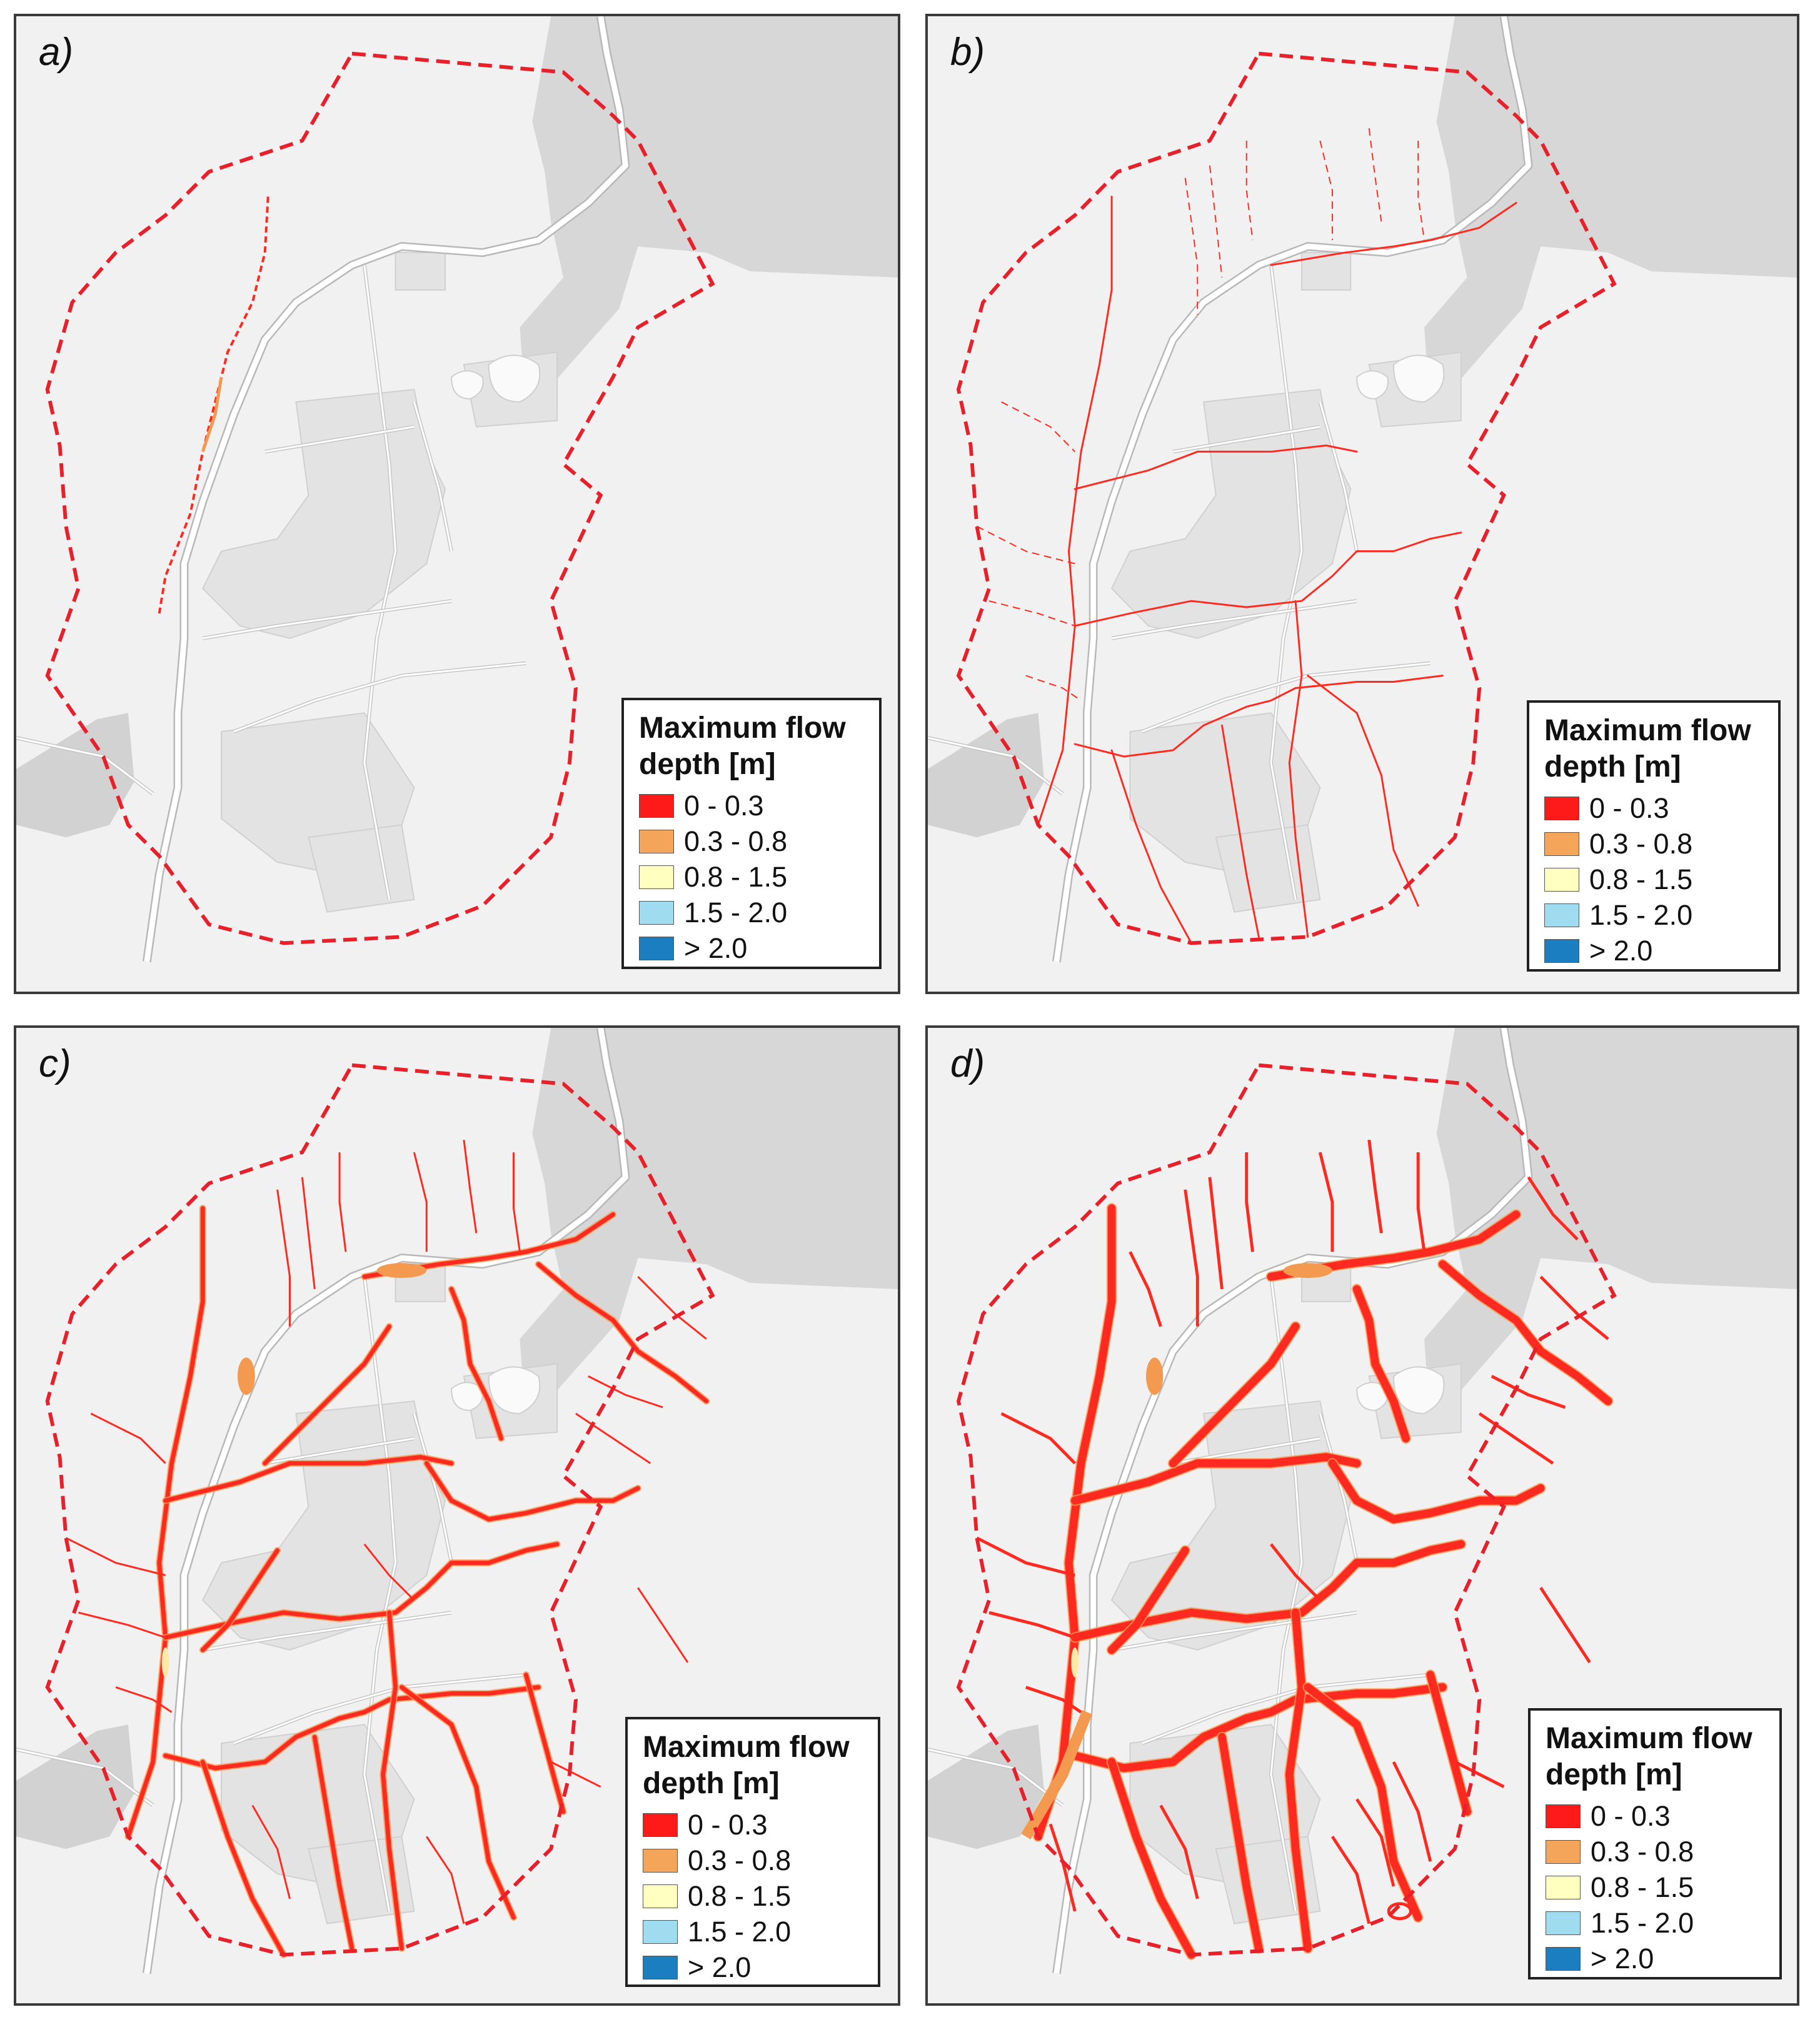 The image size is (1820, 2022). What do you see at coordinates (75, 775) in the screenshot?
I see `forest-area` at bounding box center [75, 775].